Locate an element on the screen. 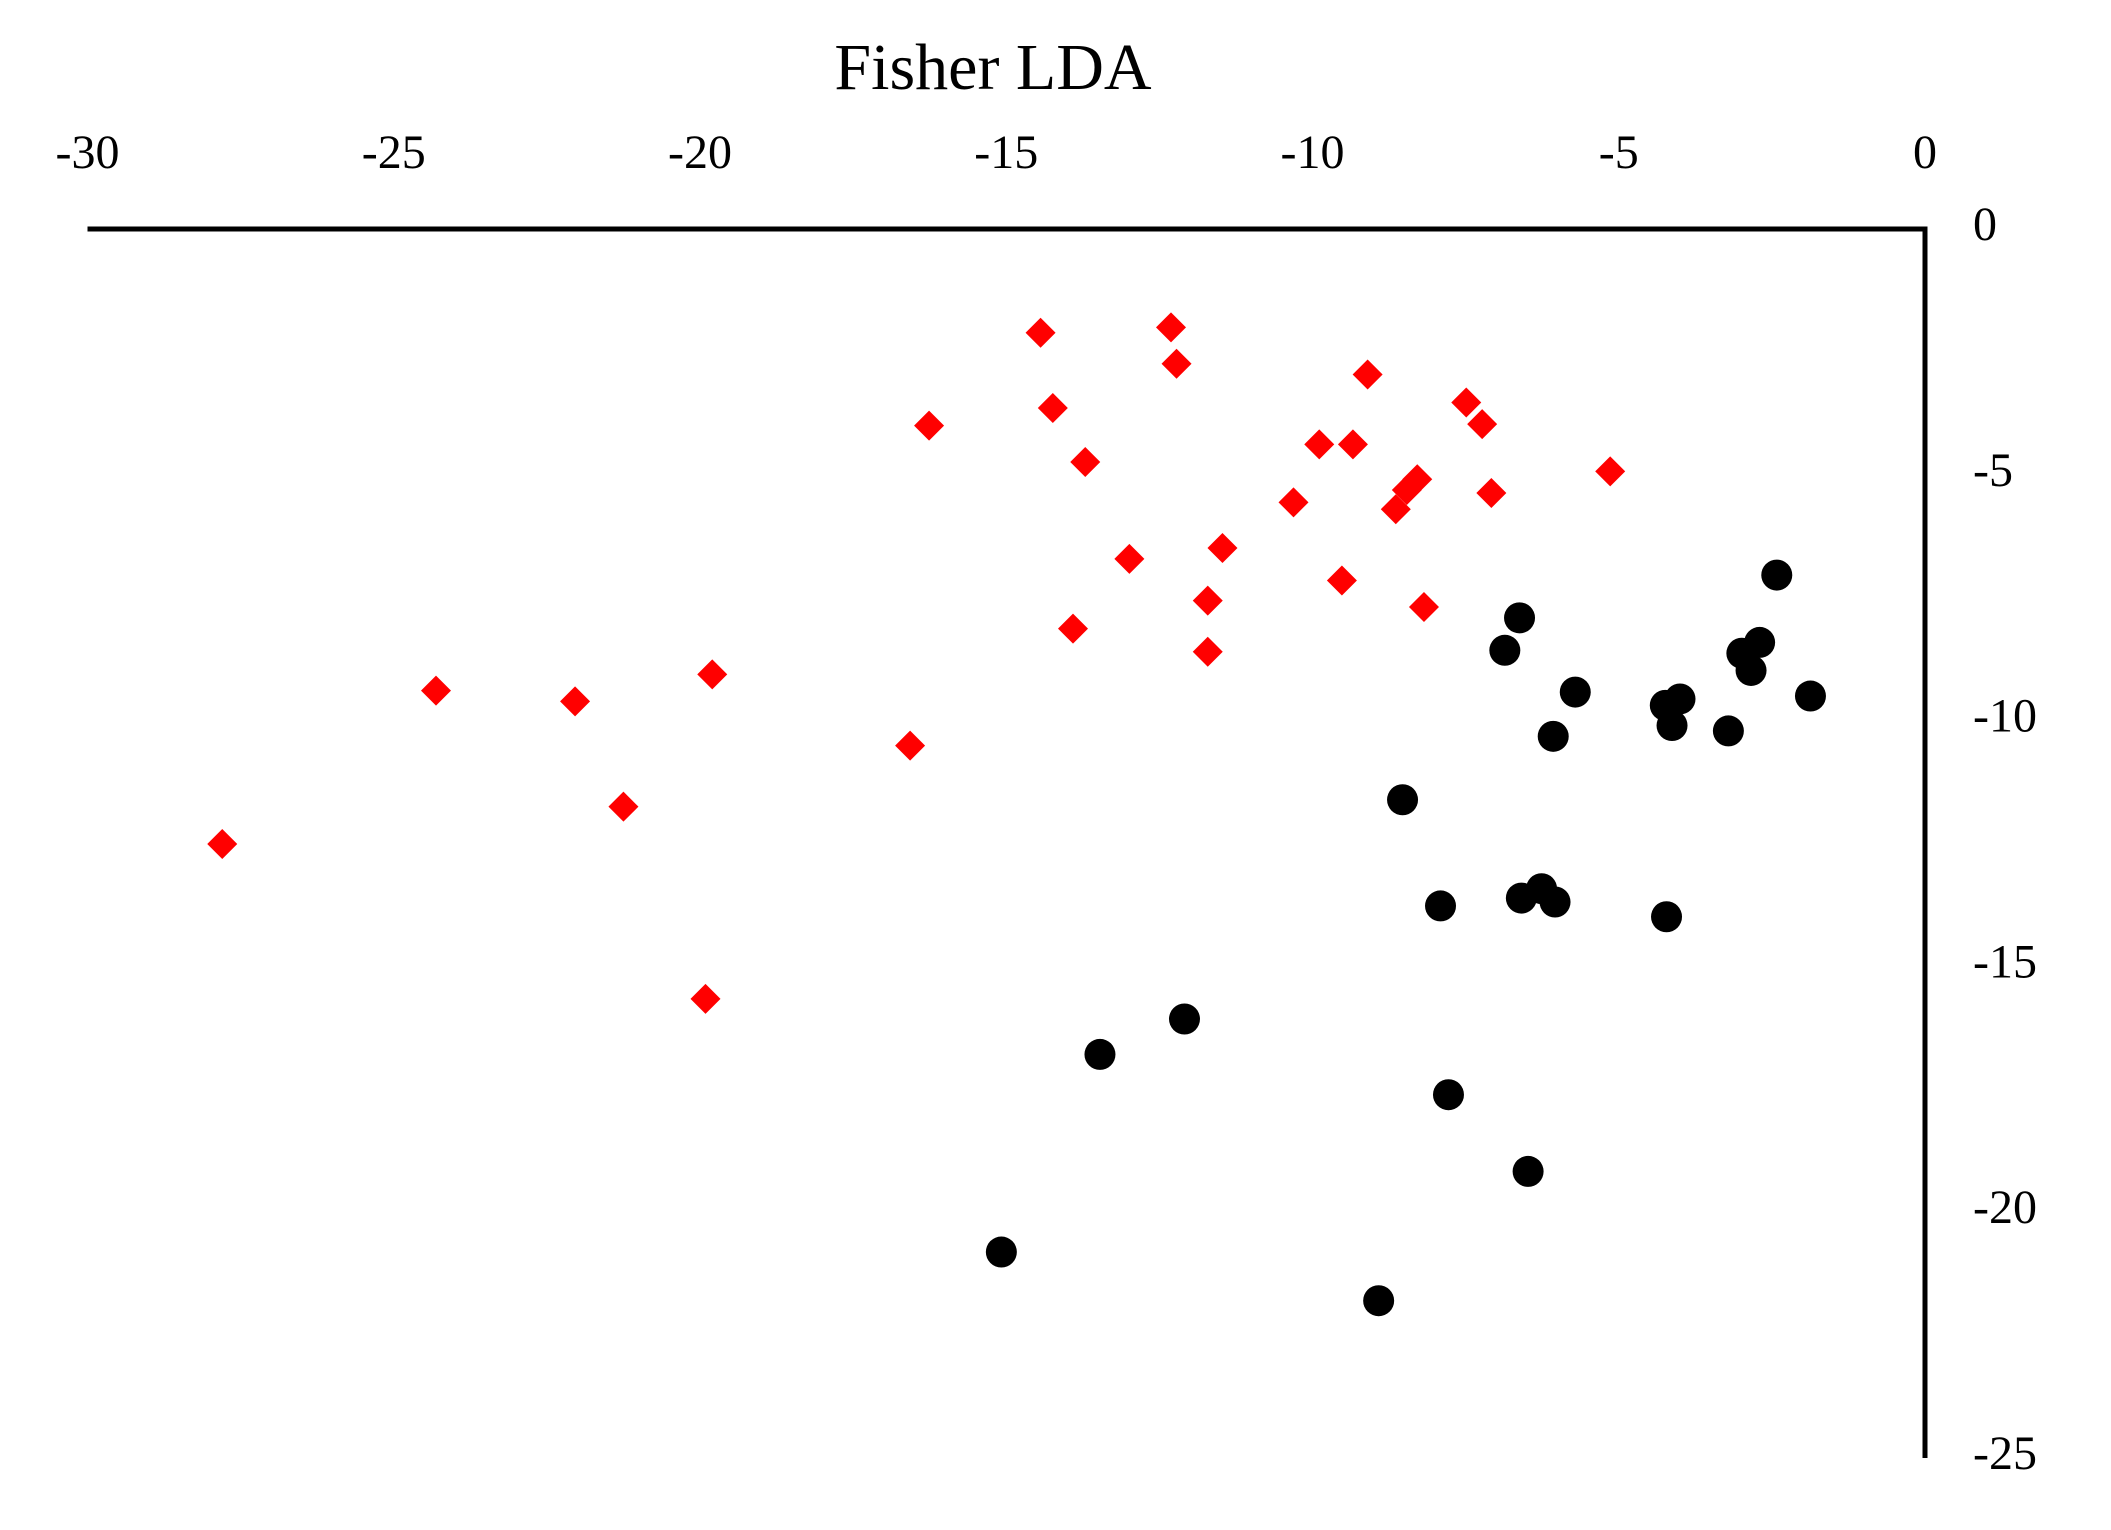 The width and height of the screenshot is (2111, 1530). y-tick-label: -15 is located at coordinates (2005, 961).